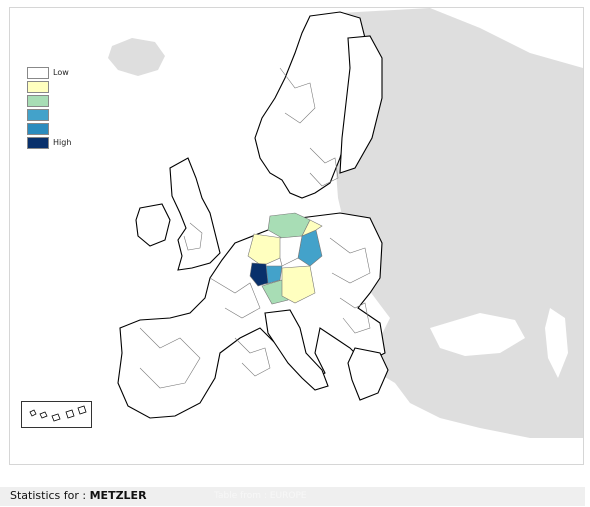 The image size is (590, 507). Describe the element at coordinates (87, 73) in the screenshot. I see `legend-item: Low` at that location.